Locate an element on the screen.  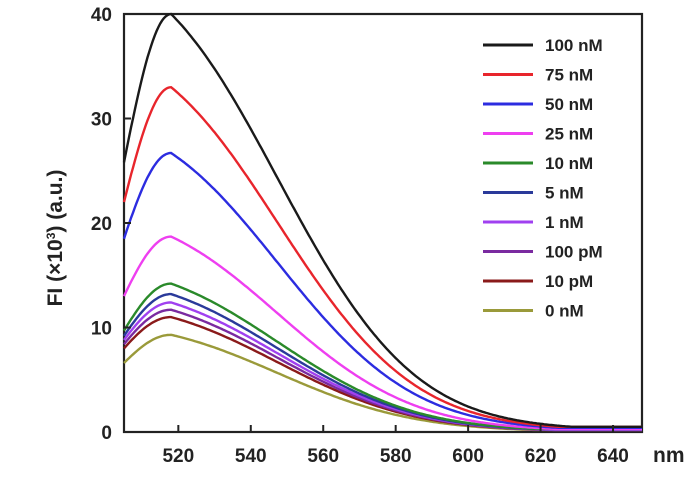
legend-label: 100 nM is located at coordinates (574, 45).